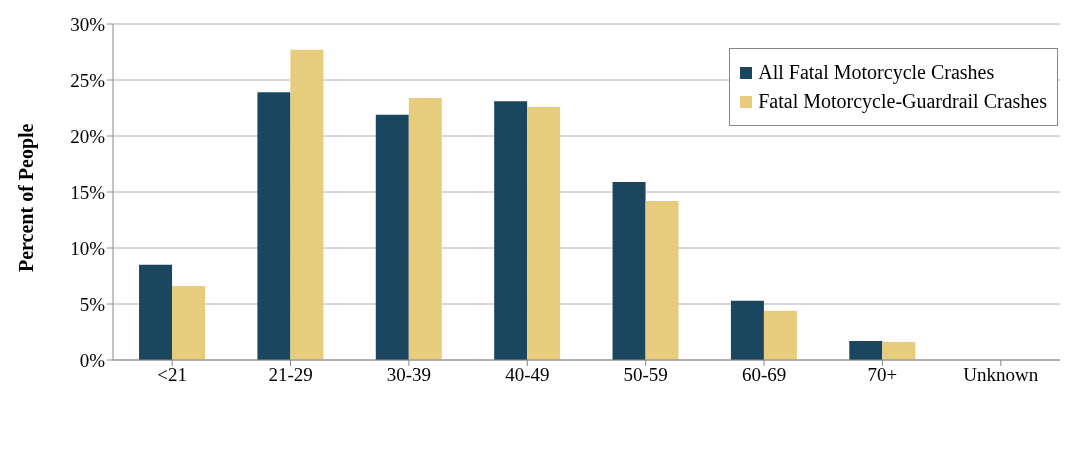  I want to click on y-tick-label: 10%, so click(88, 248).